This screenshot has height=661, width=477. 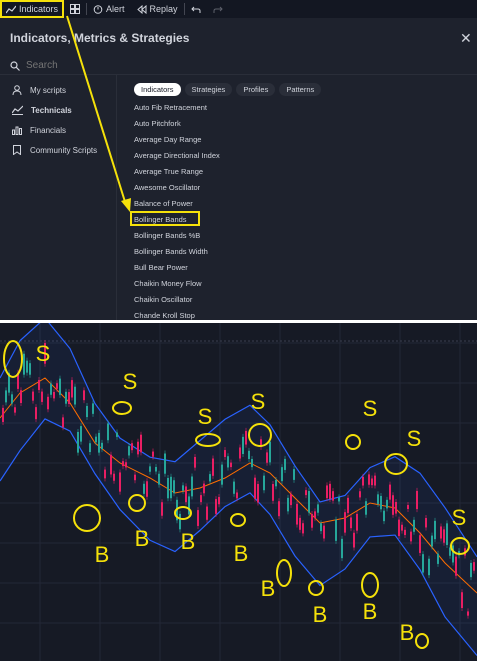 I want to click on sidebar-item-technicals: Technicals, so click(x=58, y=110).